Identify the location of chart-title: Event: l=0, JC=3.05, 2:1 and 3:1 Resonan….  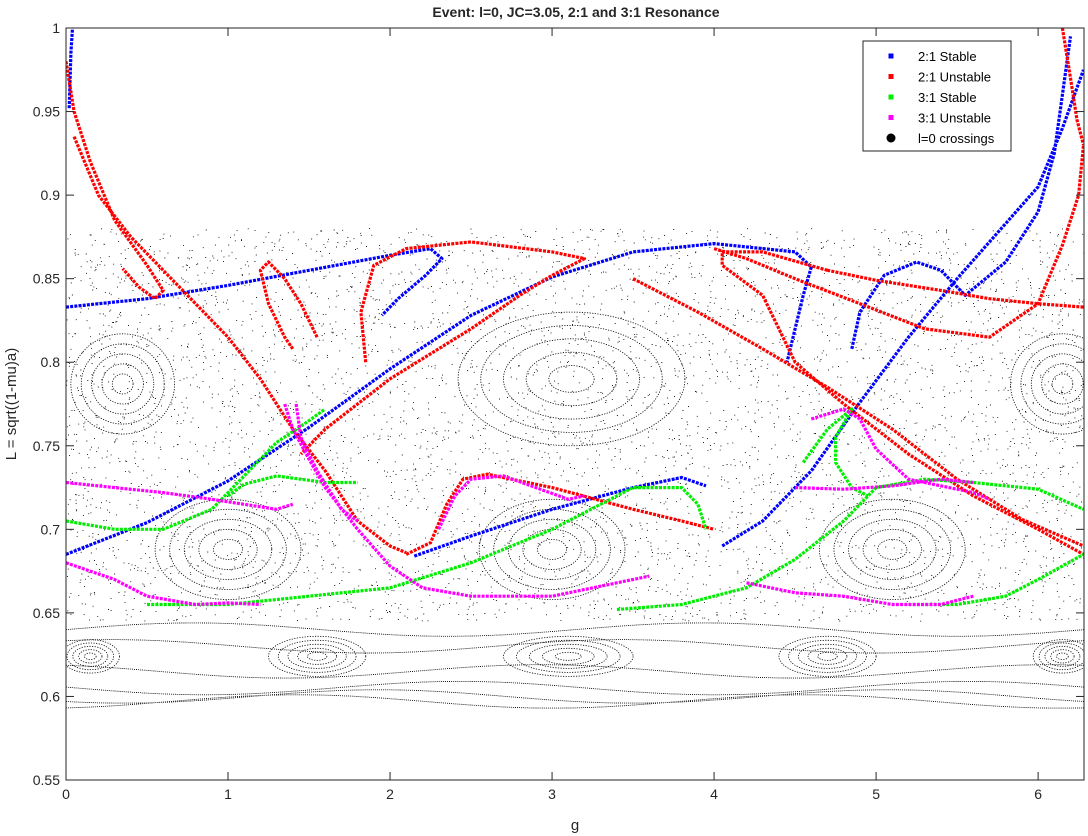
(575, 12).